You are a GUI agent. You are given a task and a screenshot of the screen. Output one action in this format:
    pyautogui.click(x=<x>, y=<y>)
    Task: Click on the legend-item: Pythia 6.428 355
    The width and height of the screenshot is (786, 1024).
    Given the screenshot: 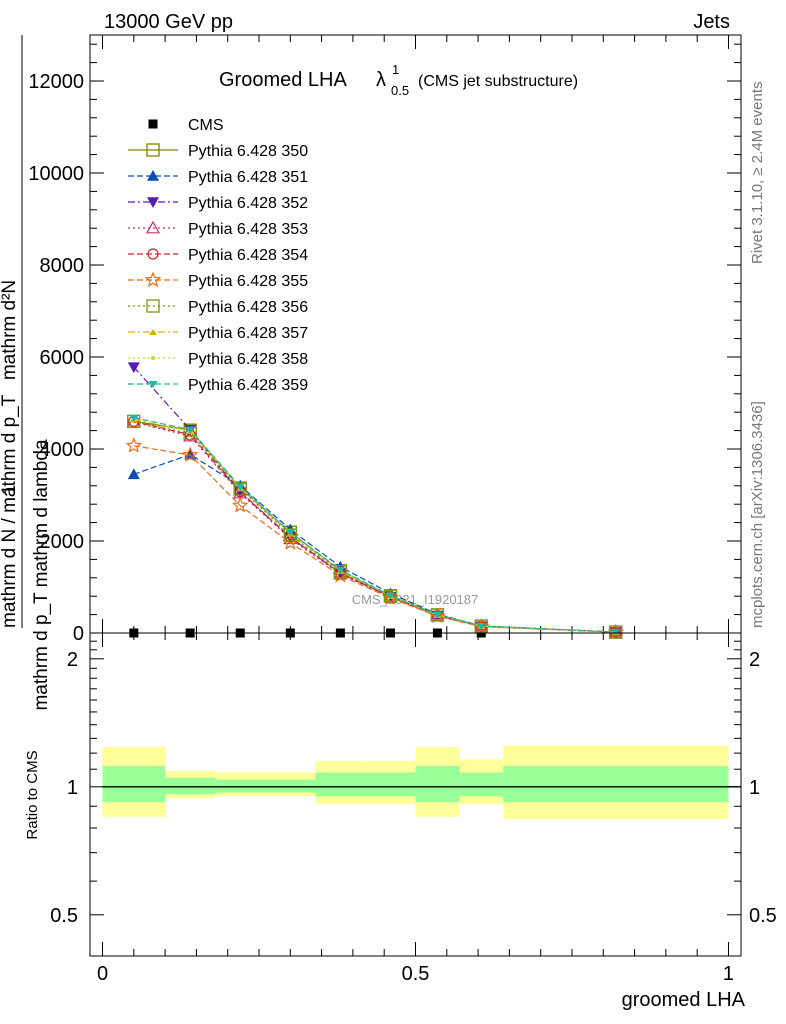 What is the action you would take?
    pyautogui.click(x=218, y=280)
    